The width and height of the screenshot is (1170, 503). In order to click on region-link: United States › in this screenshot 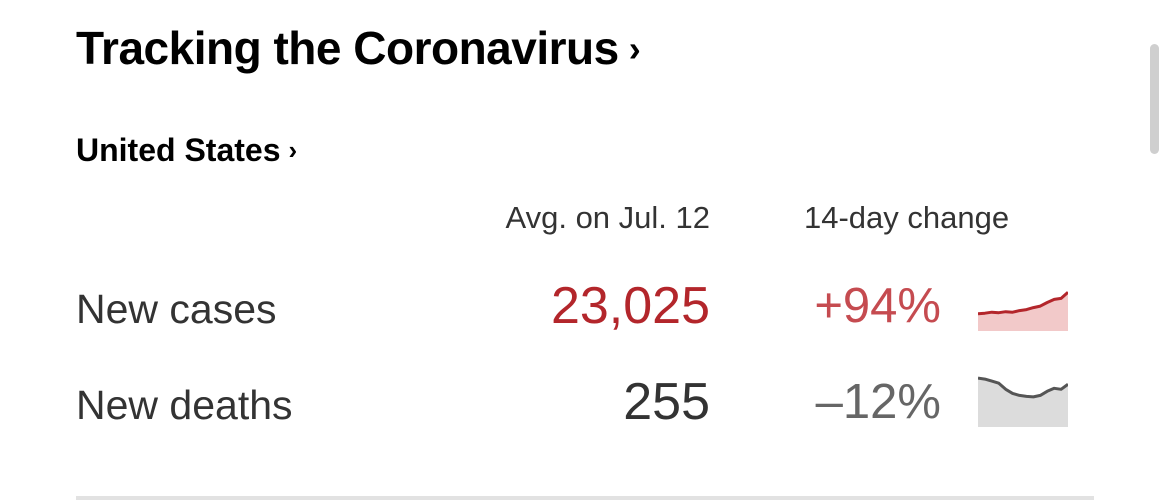, I will do `click(186, 151)`.